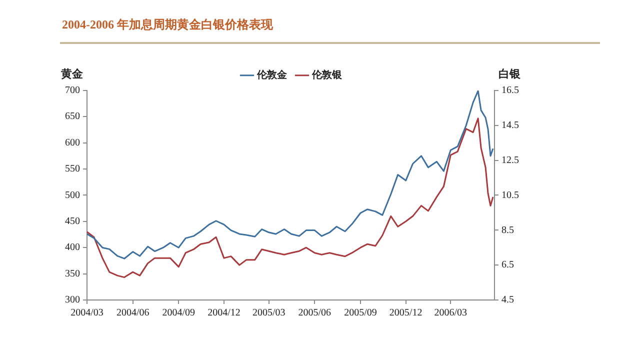  What do you see at coordinates (72, 300) in the screenshot?
I see `y-tick-label: 300` at bounding box center [72, 300].